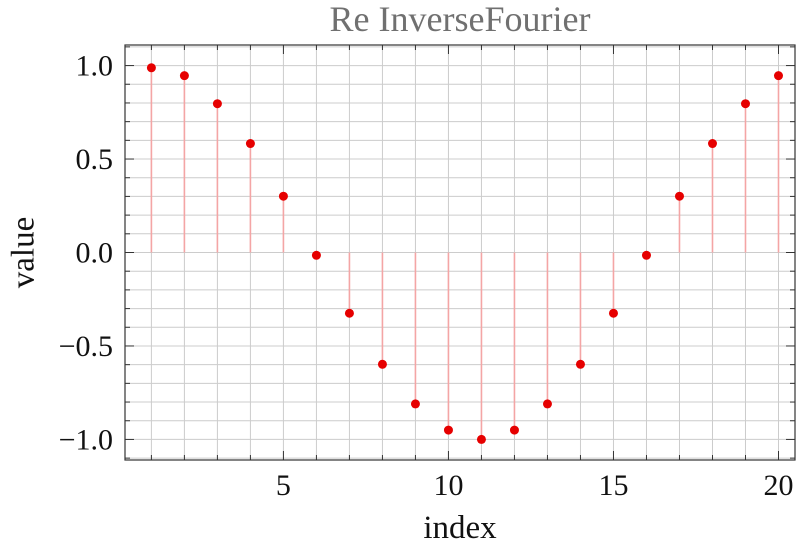  What do you see at coordinates (95, 159) in the screenshot?
I see `y-tick-label: 0.5` at bounding box center [95, 159].